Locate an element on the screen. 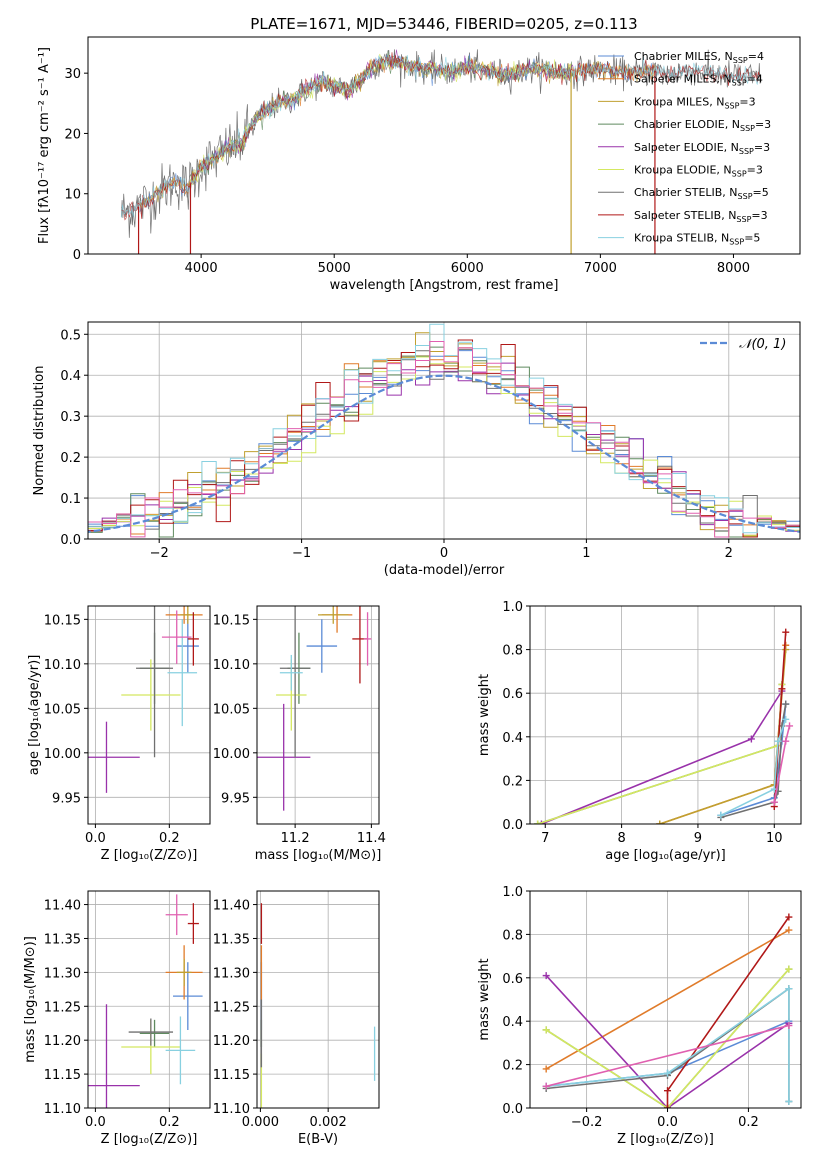 The image size is (819, 1170). x-tick-label: 11.4 is located at coordinates (371, 838).